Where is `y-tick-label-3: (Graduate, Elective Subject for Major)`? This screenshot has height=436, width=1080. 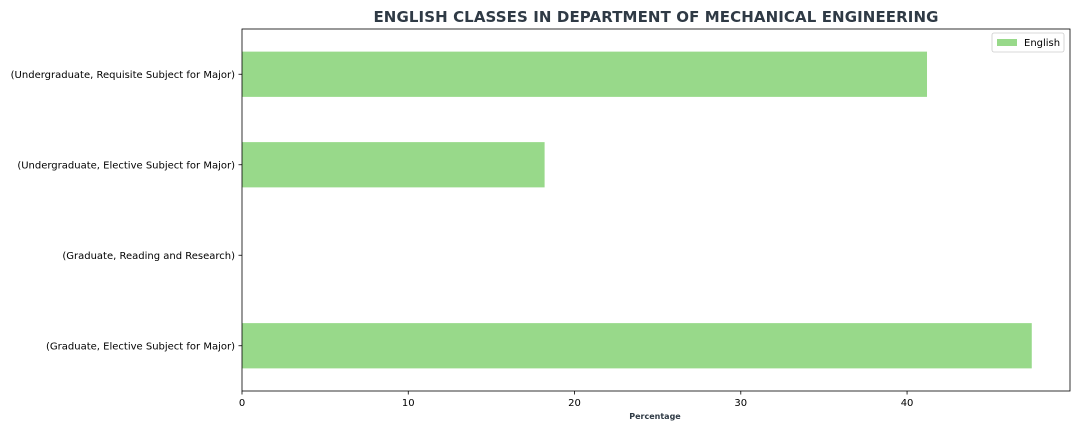 y-tick-label-3: (Graduate, Elective Subject for Major) is located at coordinates (140, 346).